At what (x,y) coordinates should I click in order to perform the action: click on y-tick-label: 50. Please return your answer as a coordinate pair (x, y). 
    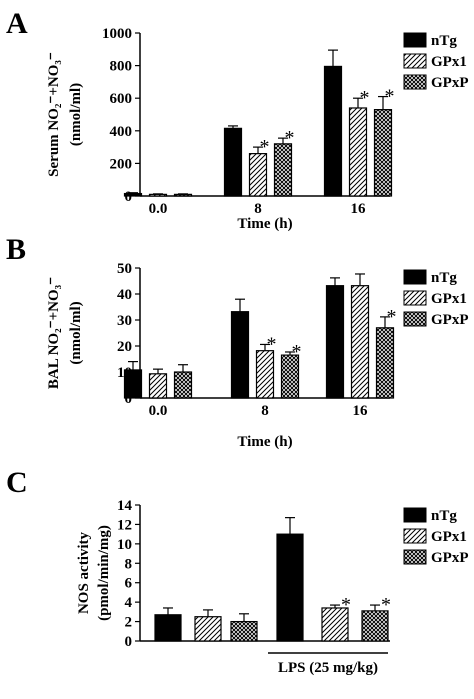
    Looking at the image, I should click on (124, 269).